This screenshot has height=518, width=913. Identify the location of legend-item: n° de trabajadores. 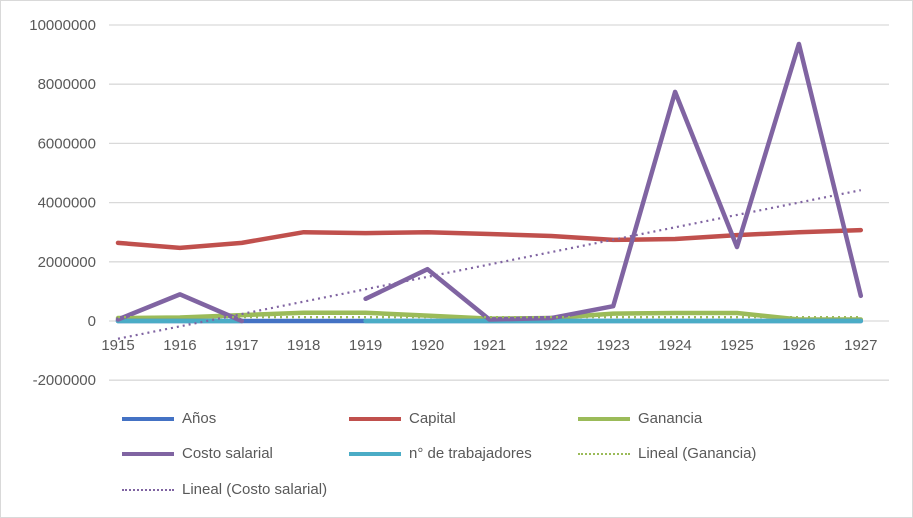
(440, 453).